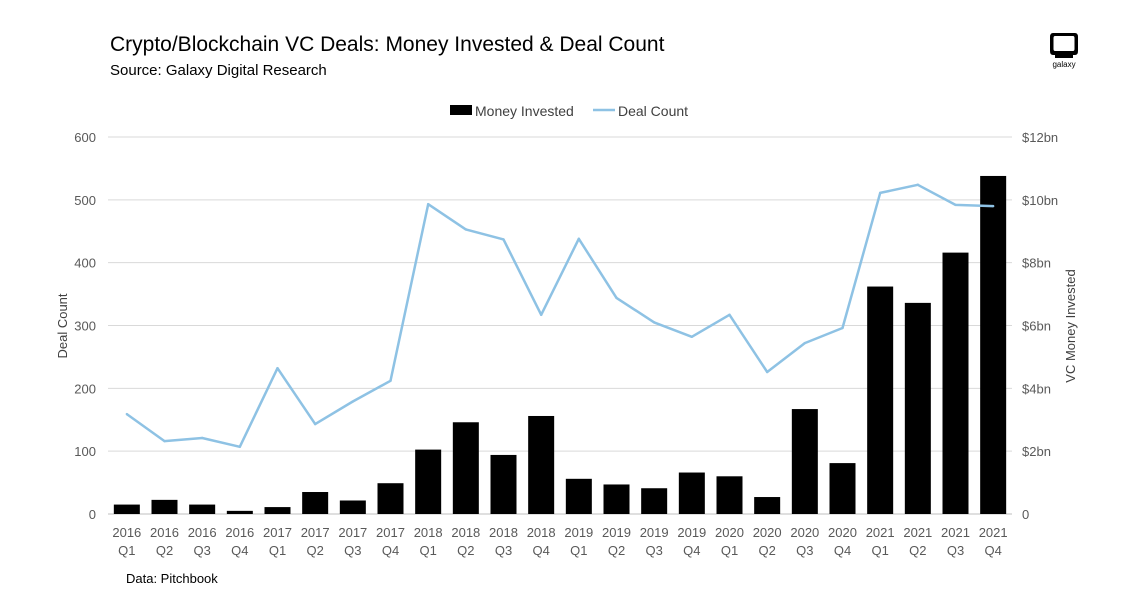 This screenshot has width=1132, height=610. I want to click on legend-label-money-invested: Money Invested, so click(524, 111).